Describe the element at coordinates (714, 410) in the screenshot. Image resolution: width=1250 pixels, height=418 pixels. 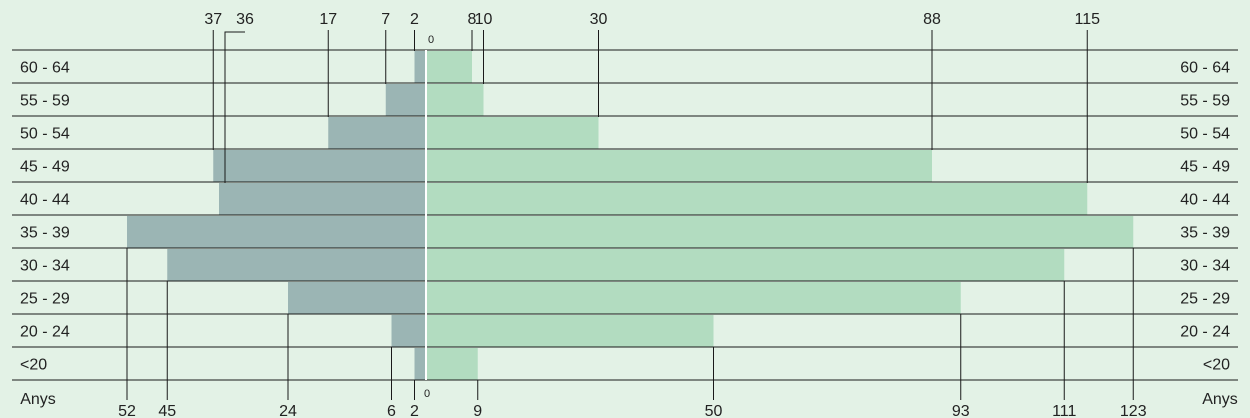
I see `value-label-right-8: 50` at that location.